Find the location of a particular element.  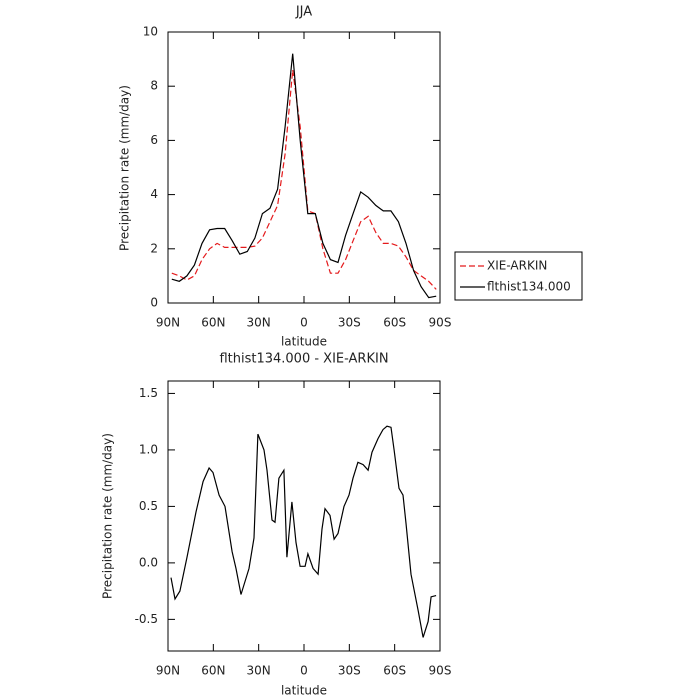

y-tick-label: 4 is located at coordinates (154, 194).